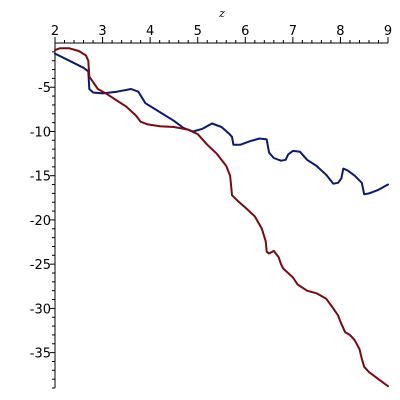 Image resolution: width=400 pixels, height=400 pixels. I want to click on x-tick-label: 3, so click(102, 31).